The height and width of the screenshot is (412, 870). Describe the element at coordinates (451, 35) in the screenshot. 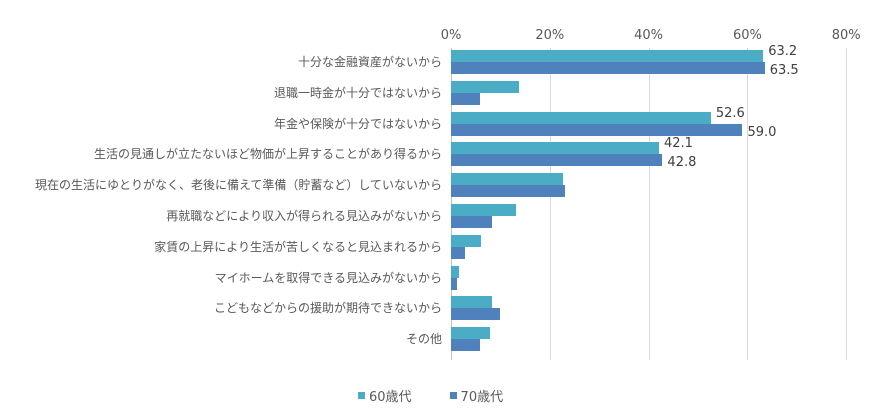

I see `x-tick-label: 0%` at that location.